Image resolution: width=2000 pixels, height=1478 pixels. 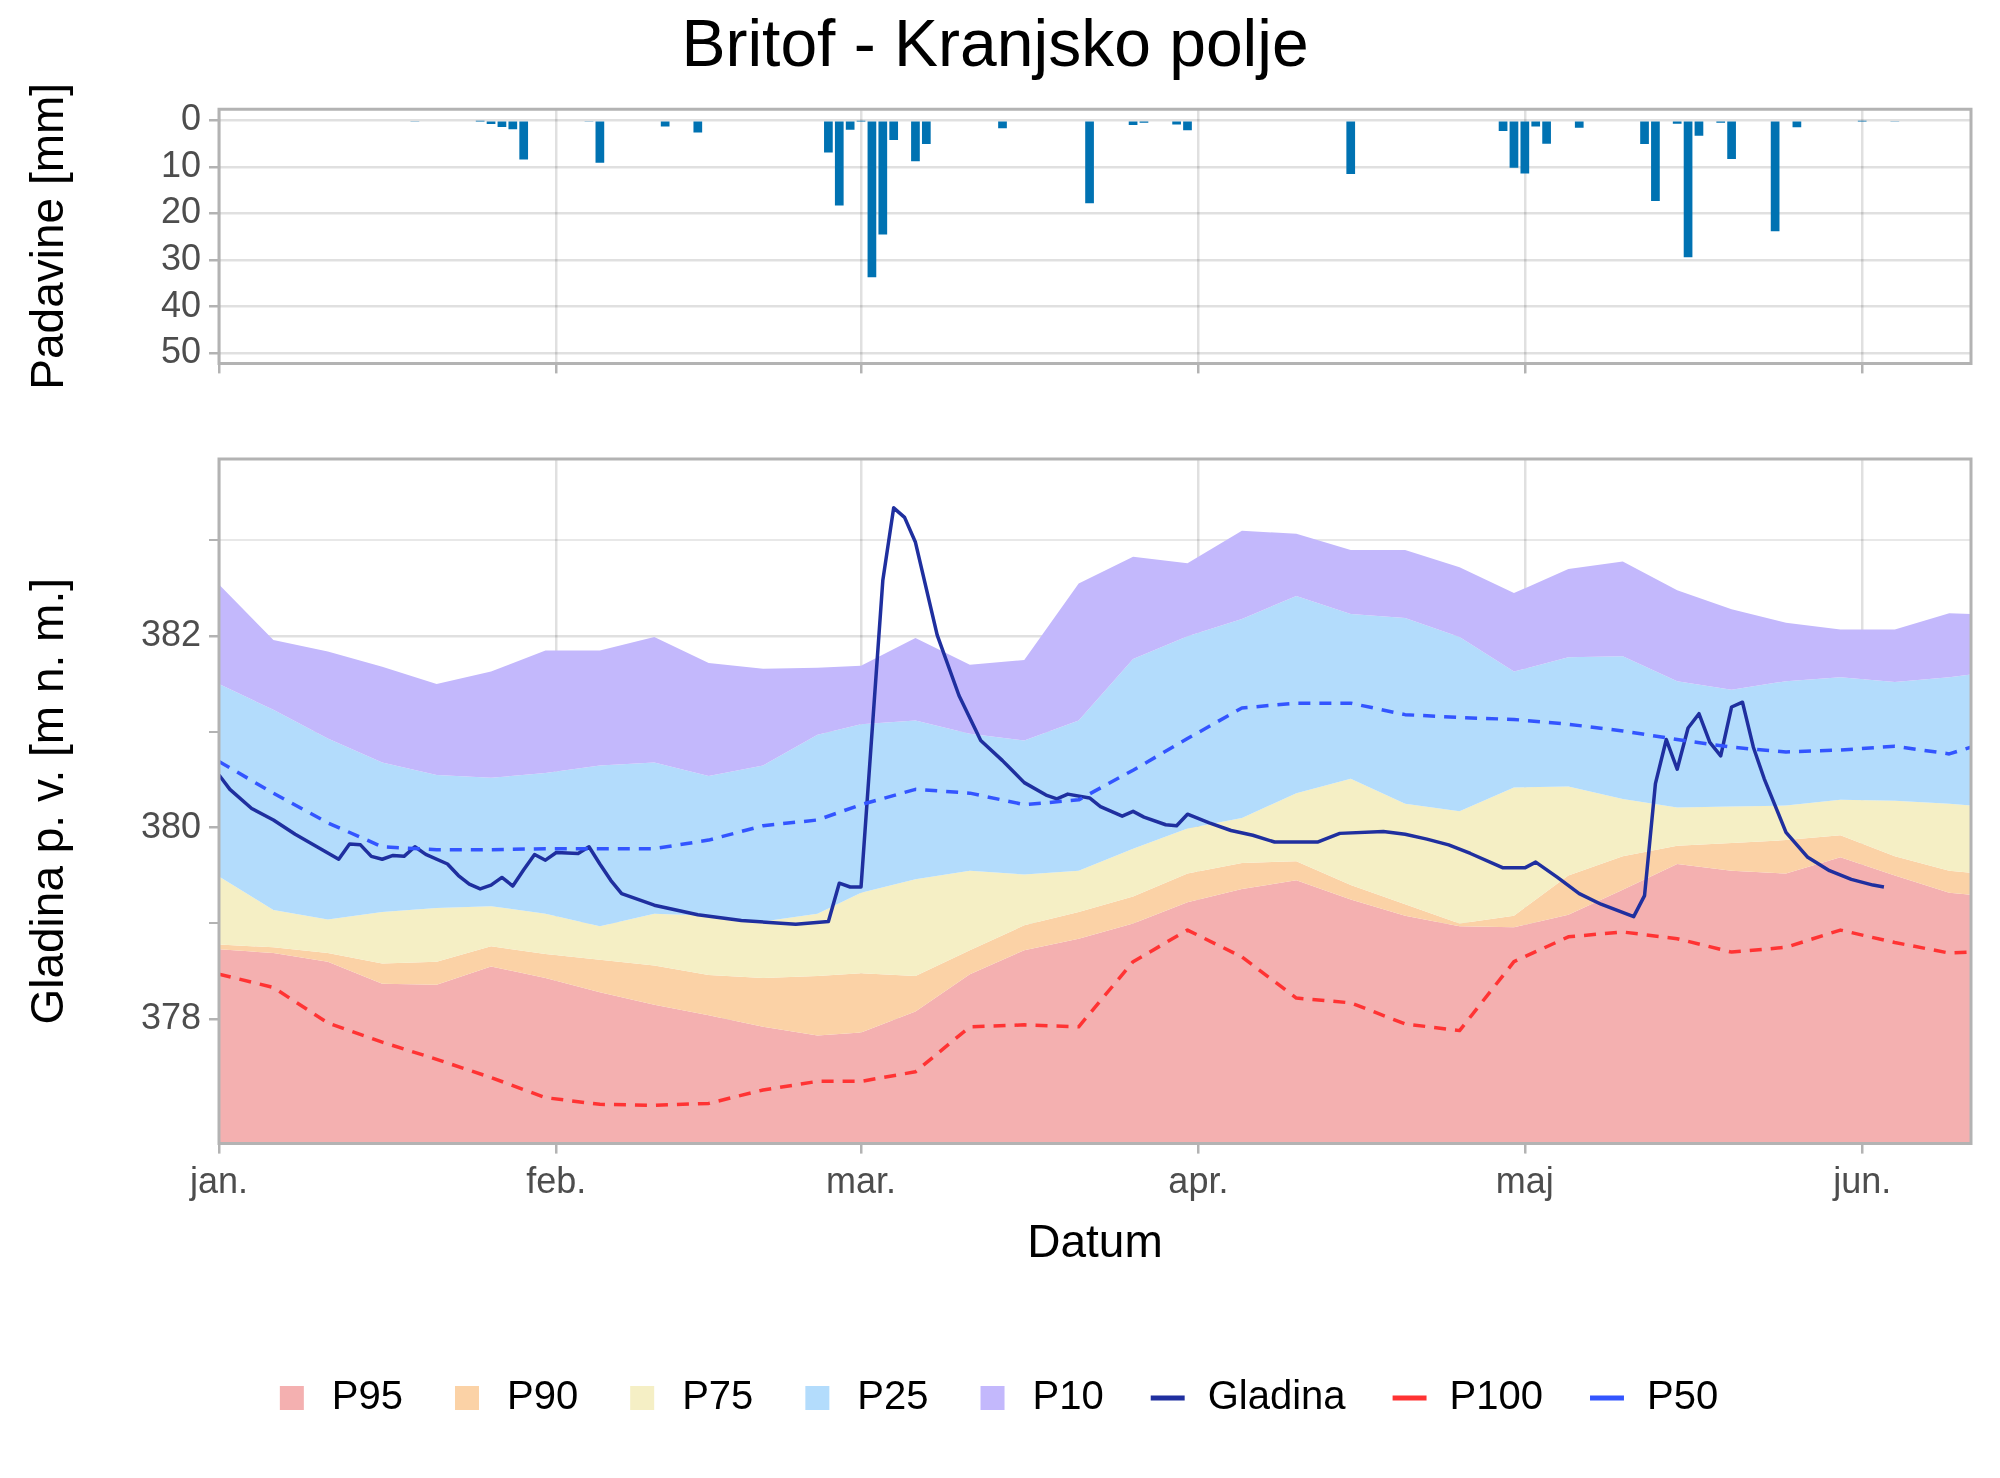 What do you see at coordinates (367, 1395) in the screenshot?
I see `legend-label: P95` at bounding box center [367, 1395].